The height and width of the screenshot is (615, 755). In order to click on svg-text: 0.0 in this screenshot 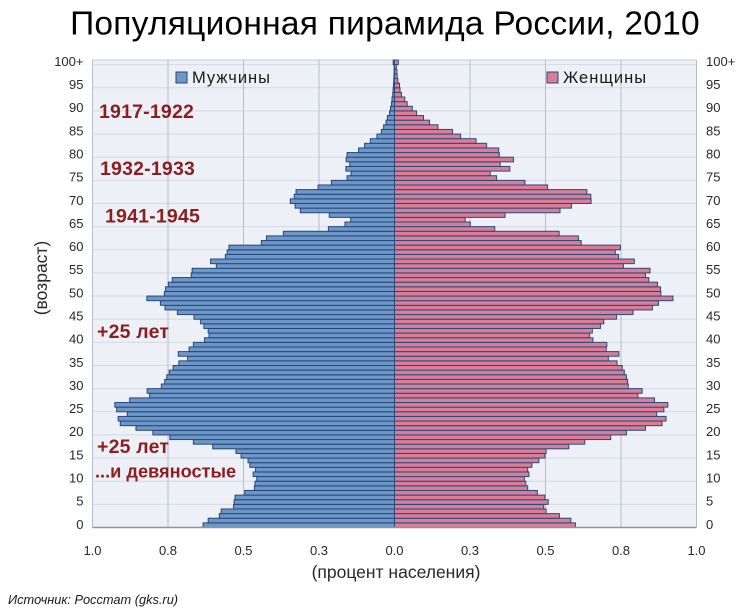, I will do `click(394, 550)`.